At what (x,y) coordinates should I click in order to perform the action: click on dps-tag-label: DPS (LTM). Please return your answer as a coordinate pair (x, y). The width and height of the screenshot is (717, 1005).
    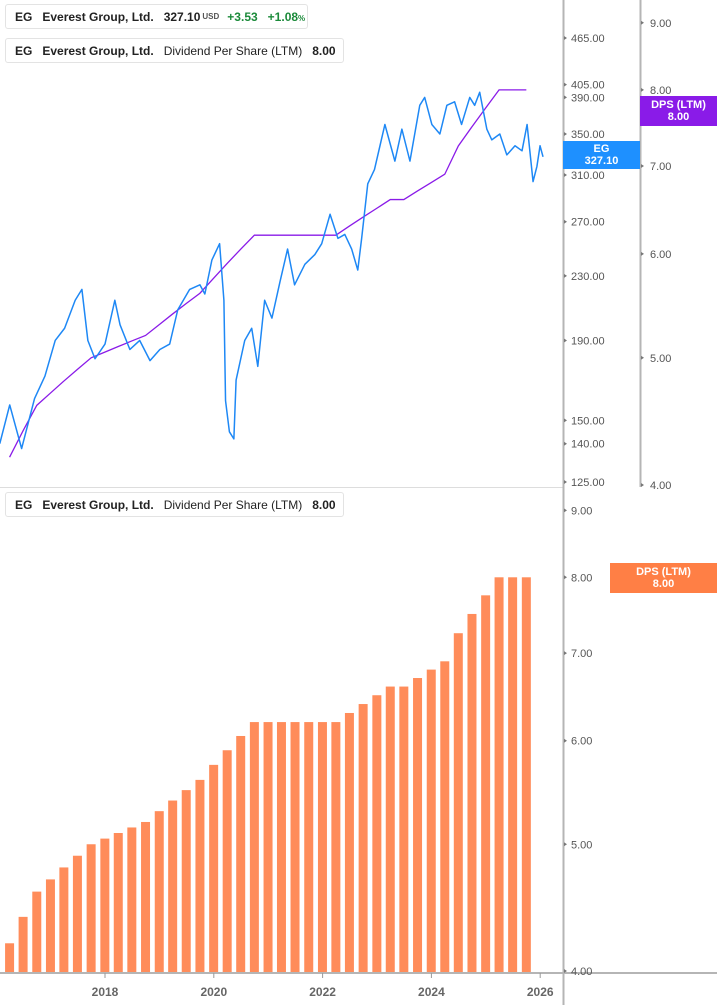
    Looking at the image, I should click on (663, 572).